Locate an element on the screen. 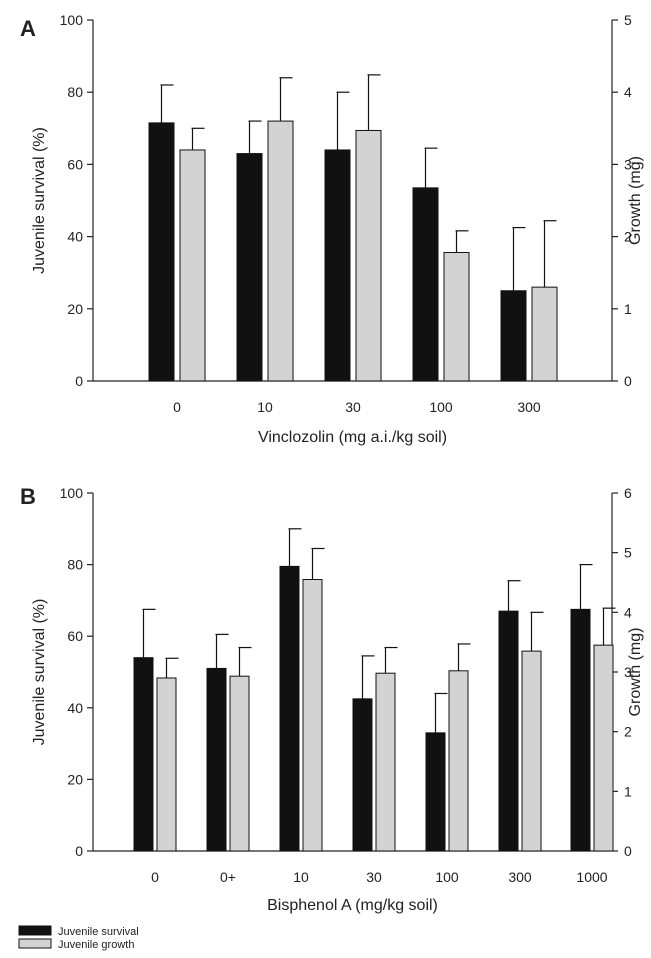 The height and width of the screenshot is (958, 651). legend-label: Juvenile growth is located at coordinates (96, 945).